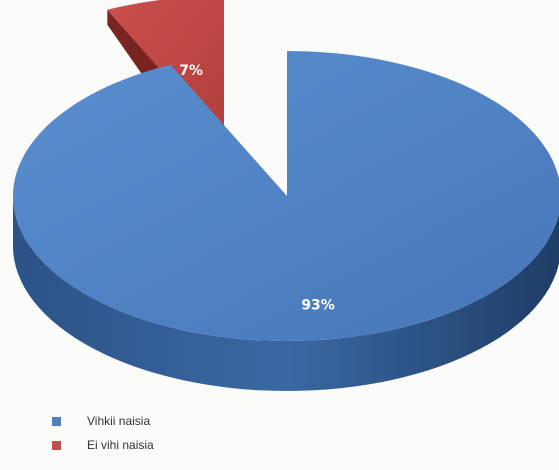  Describe the element at coordinates (56, 421) in the screenshot. I see `legend-swatch-blue` at that location.